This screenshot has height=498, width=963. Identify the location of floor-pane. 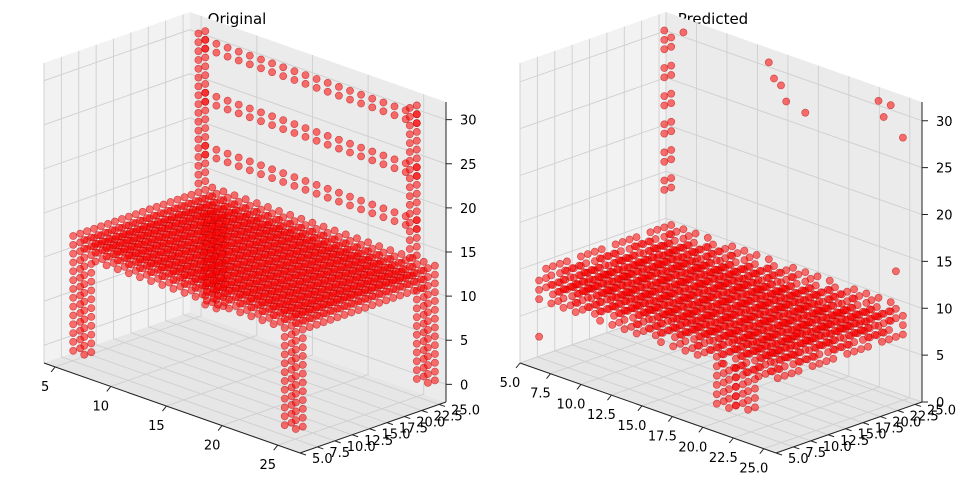
(245, 382).